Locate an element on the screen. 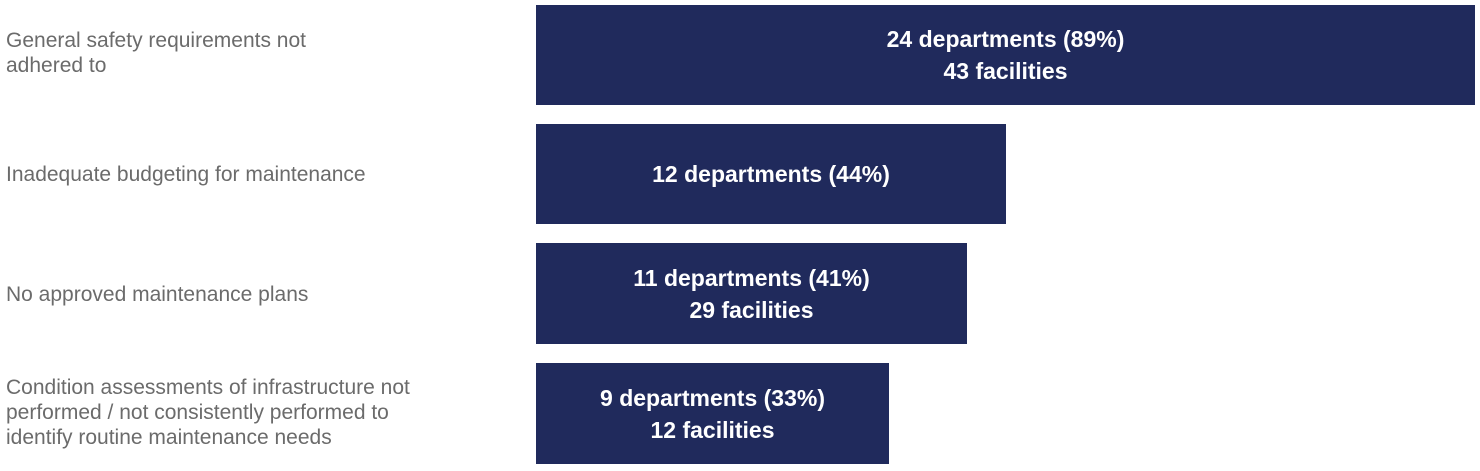 This screenshot has width=1480, height=471. bar-value-facilities: 29 facilities is located at coordinates (751, 309).